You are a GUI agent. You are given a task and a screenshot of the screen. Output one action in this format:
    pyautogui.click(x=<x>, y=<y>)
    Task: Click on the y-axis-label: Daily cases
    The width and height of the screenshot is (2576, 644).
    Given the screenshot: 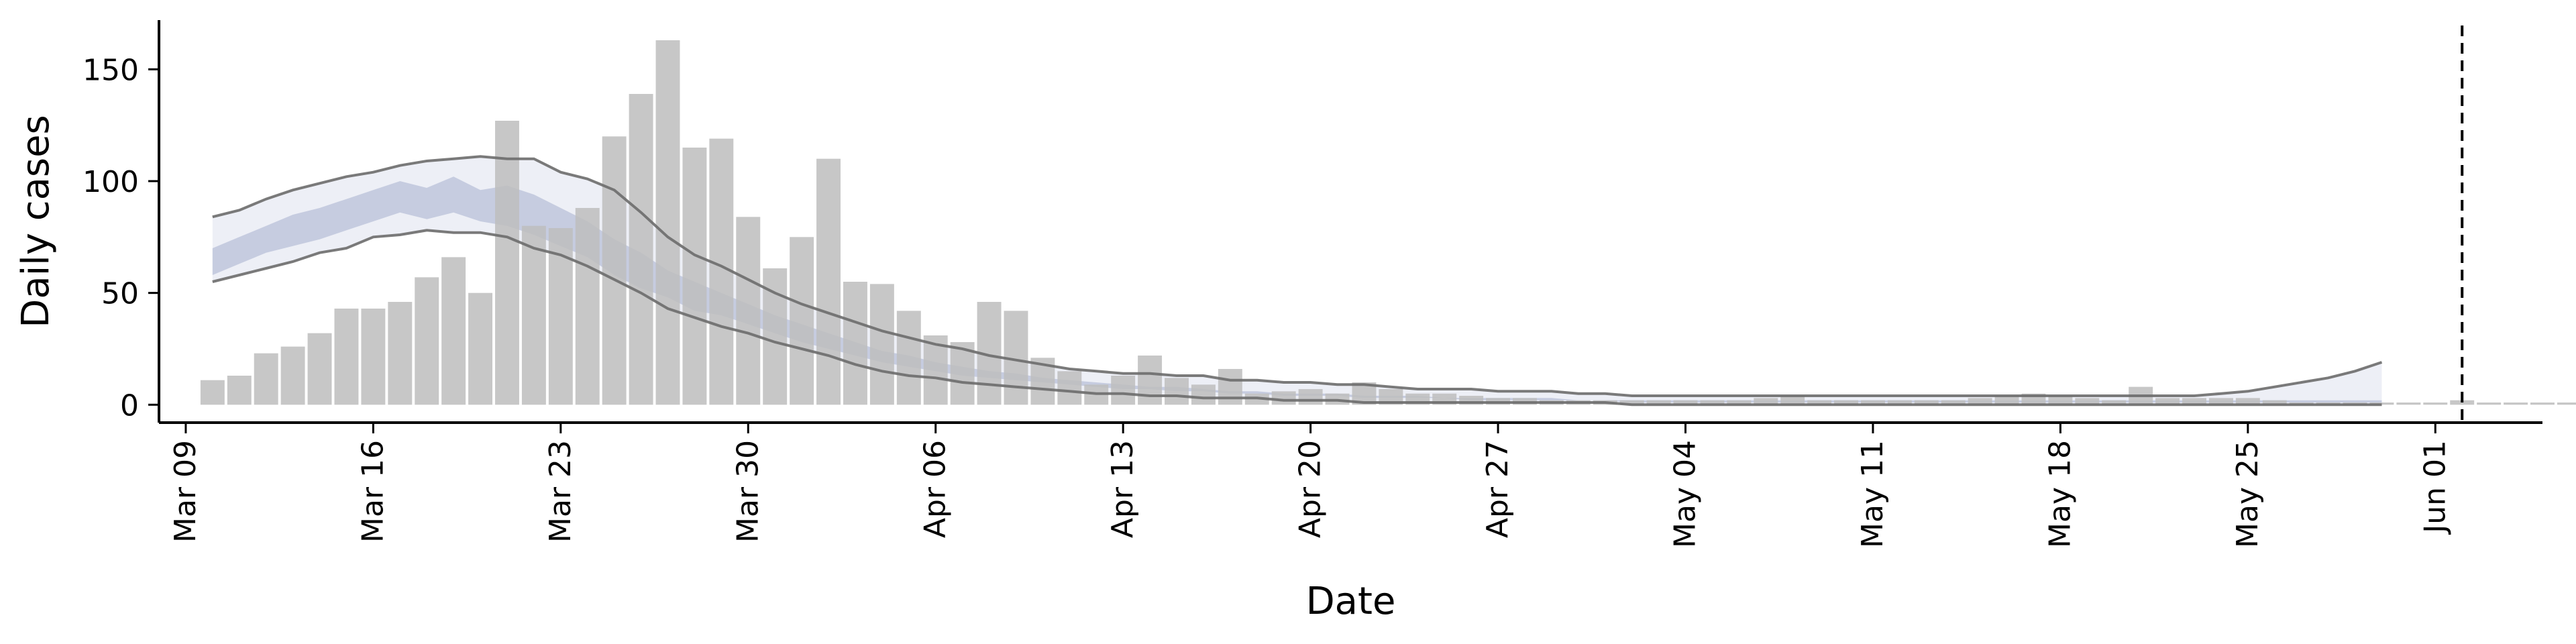 What is the action you would take?
    pyautogui.click(x=36, y=221)
    